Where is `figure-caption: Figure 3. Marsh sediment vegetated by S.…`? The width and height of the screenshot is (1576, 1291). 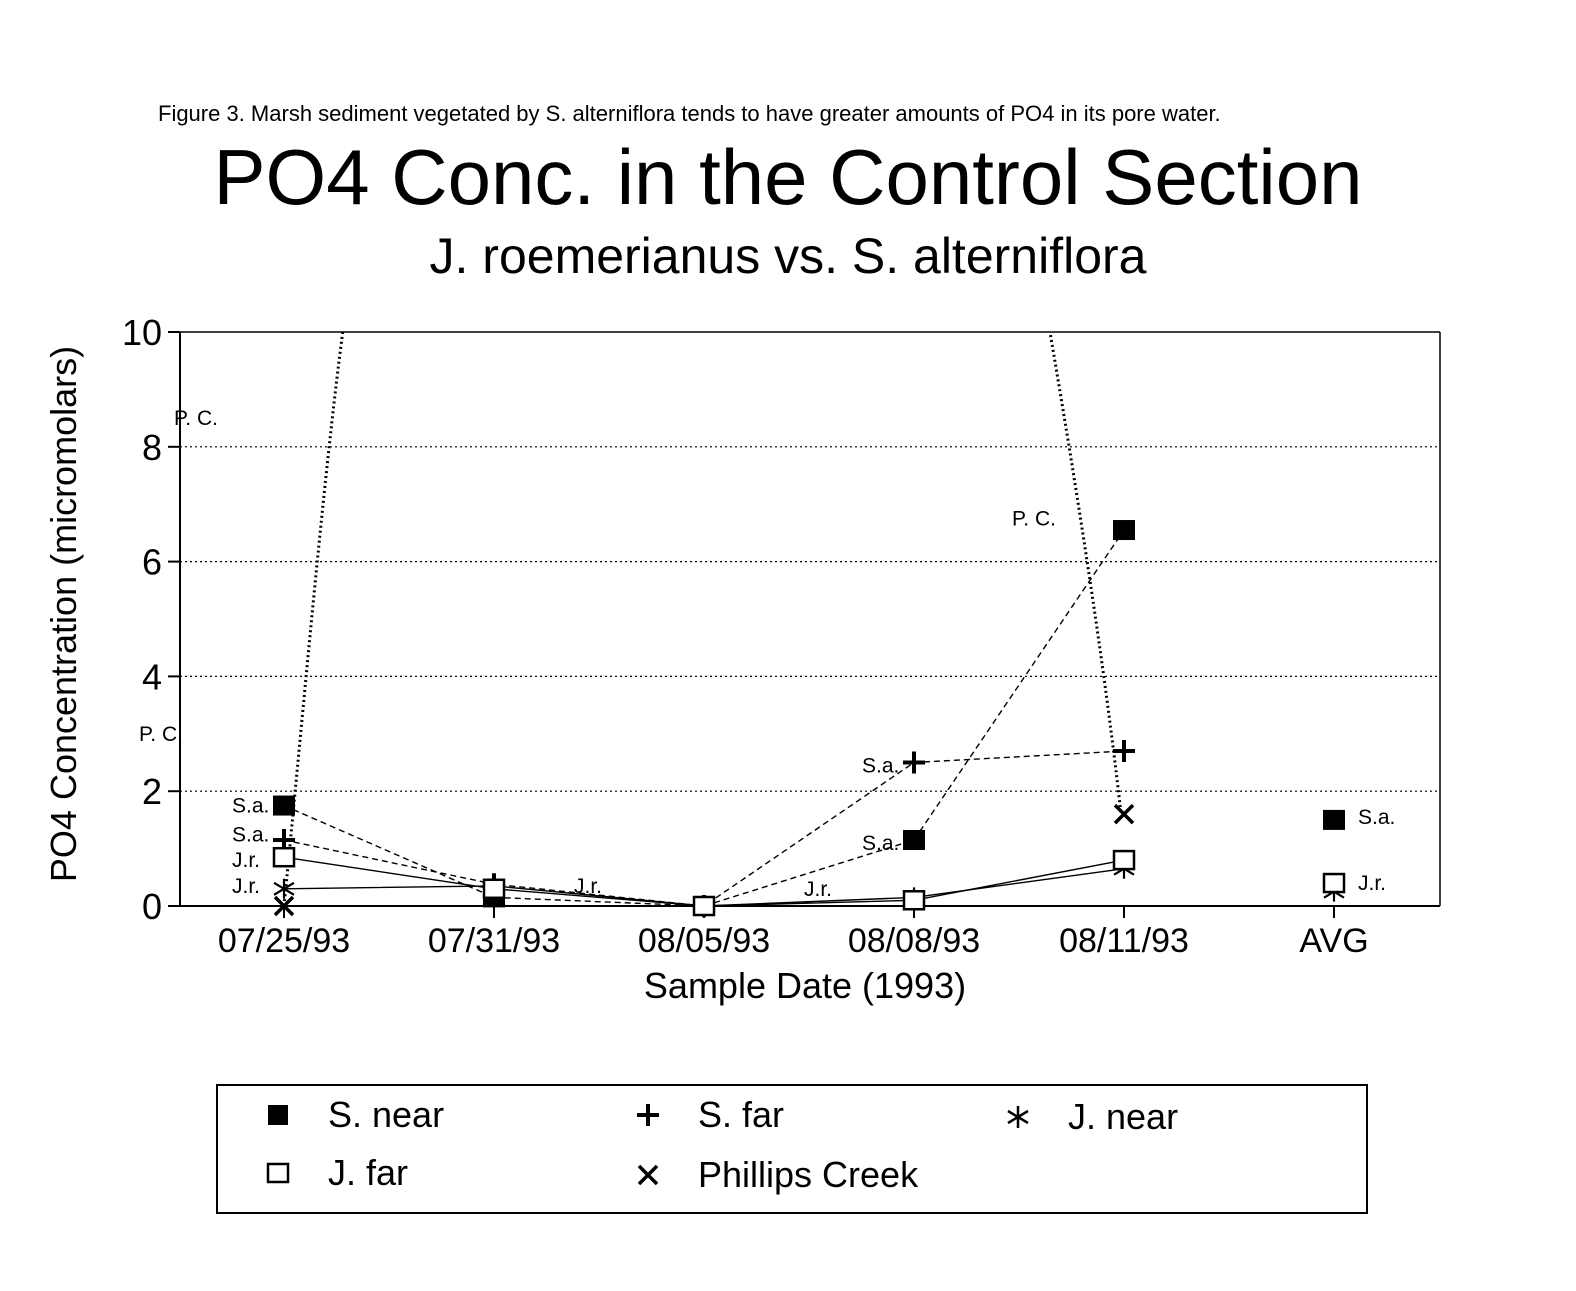 figure-caption: Figure 3. Marsh sediment vegetated by S.… is located at coordinates (689, 113).